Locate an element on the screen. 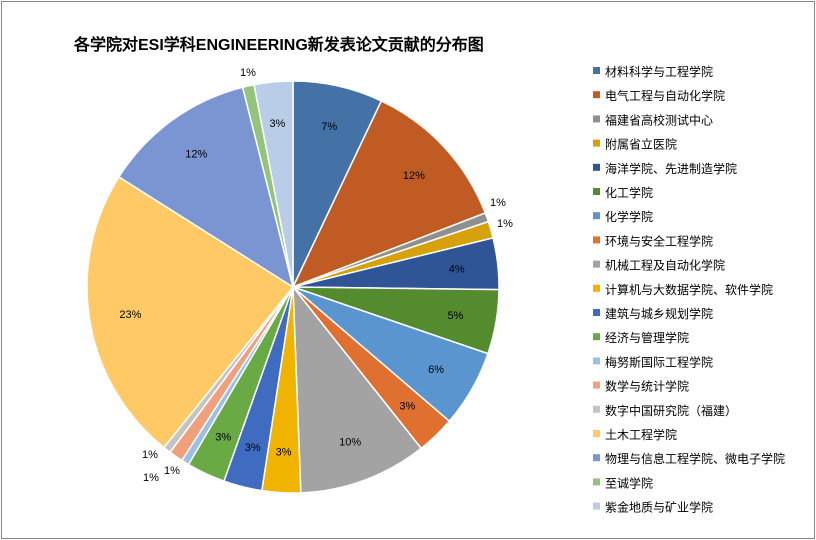 This screenshot has width=816, height=540. legend-label: 梅努斯国际工程学院 is located at coordinates (659, 361).